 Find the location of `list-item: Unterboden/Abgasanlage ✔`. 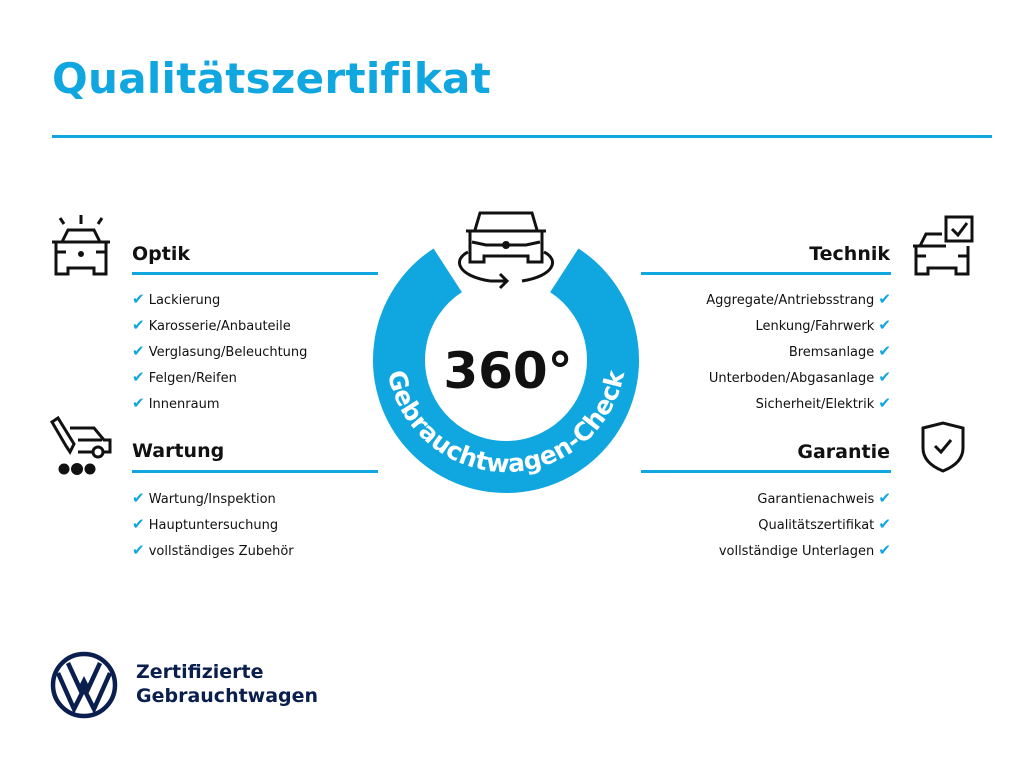

list-item: Unterboden/Abgasanlage ✔ is located at coordinates (799, 377).